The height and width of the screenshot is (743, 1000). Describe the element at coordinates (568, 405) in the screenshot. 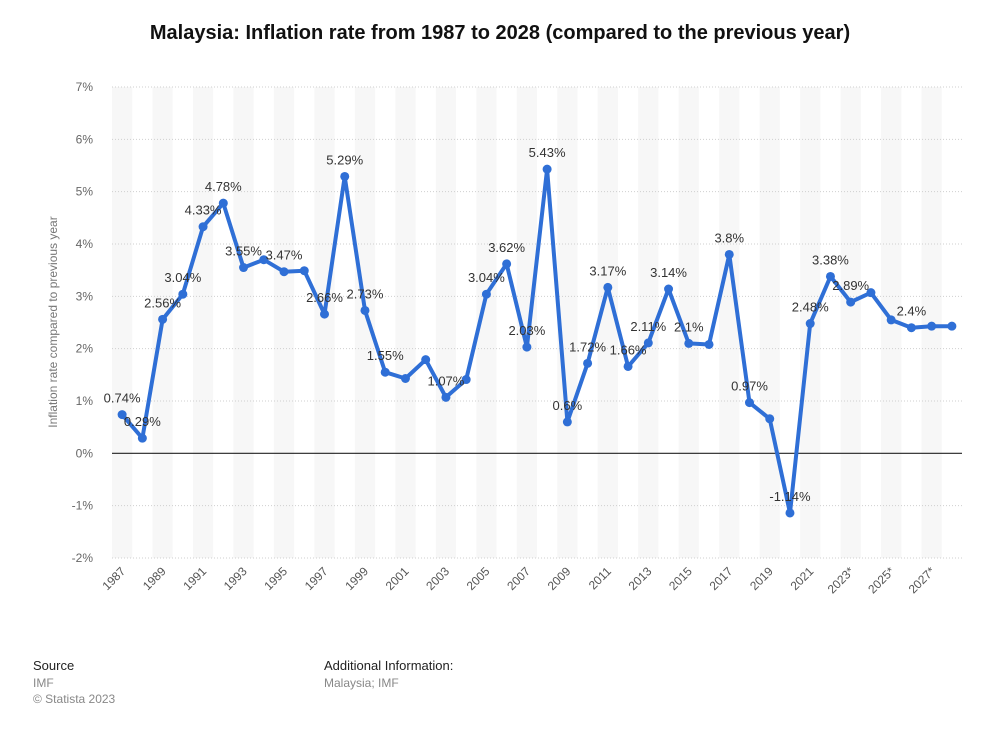

I see `data-label: 0.6%` at that location.